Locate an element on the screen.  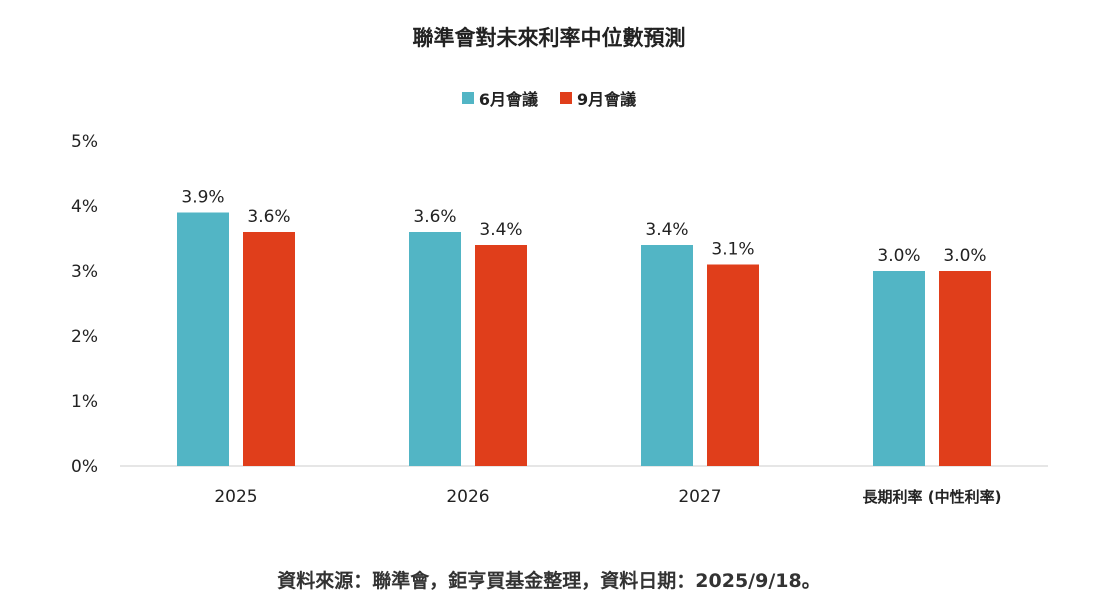
y-tick-label: 0% is located at coordinates (84, 467).